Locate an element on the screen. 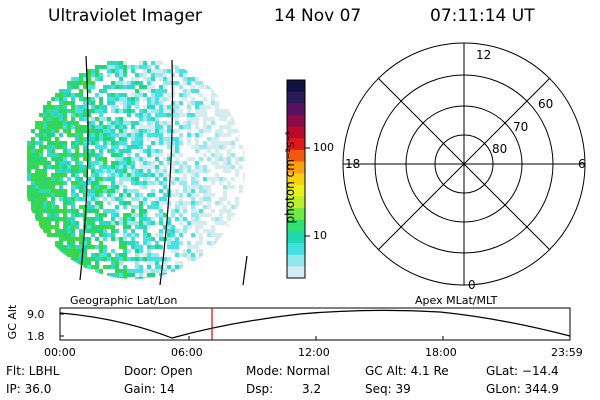  altitude-plot is located at coordinates (315, 324).